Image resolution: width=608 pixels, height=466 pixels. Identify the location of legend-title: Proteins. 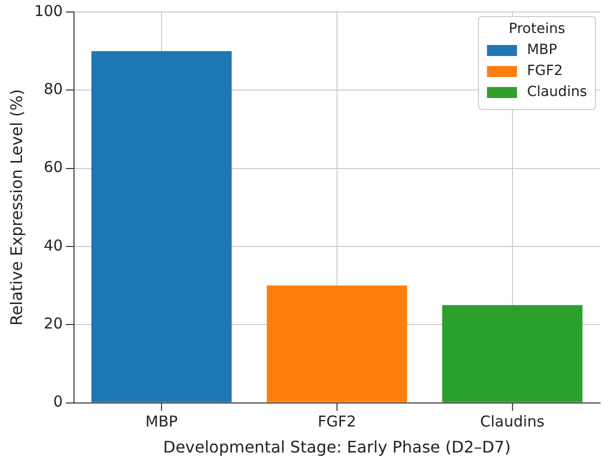
(537, 29).